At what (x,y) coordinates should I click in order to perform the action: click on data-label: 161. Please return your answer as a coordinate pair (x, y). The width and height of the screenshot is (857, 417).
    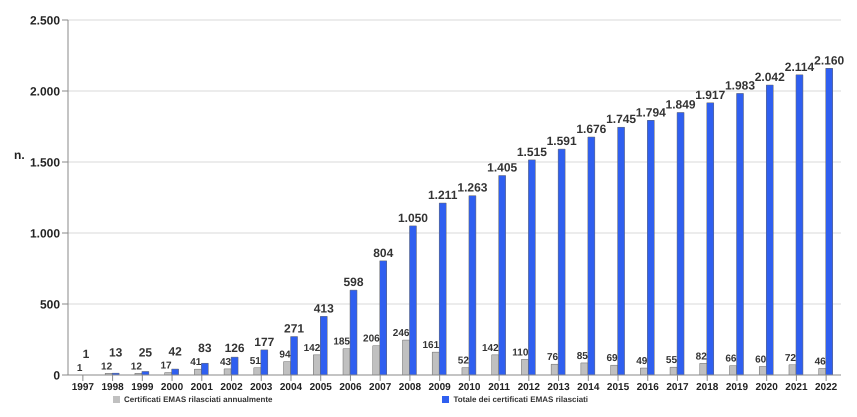
    Looking at the image, I should click on (431, 346).